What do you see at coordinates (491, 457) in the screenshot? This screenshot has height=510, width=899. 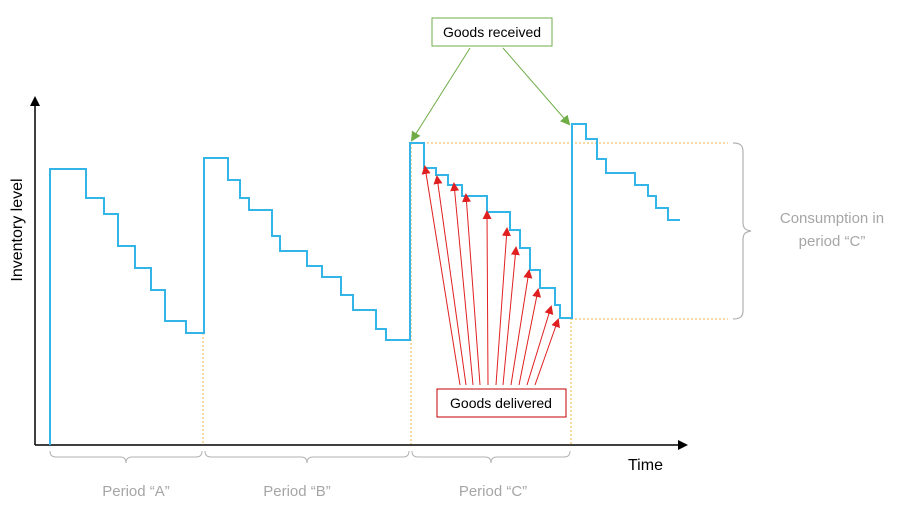 I see `period-c-bracket` at bounding box center [491, 457].